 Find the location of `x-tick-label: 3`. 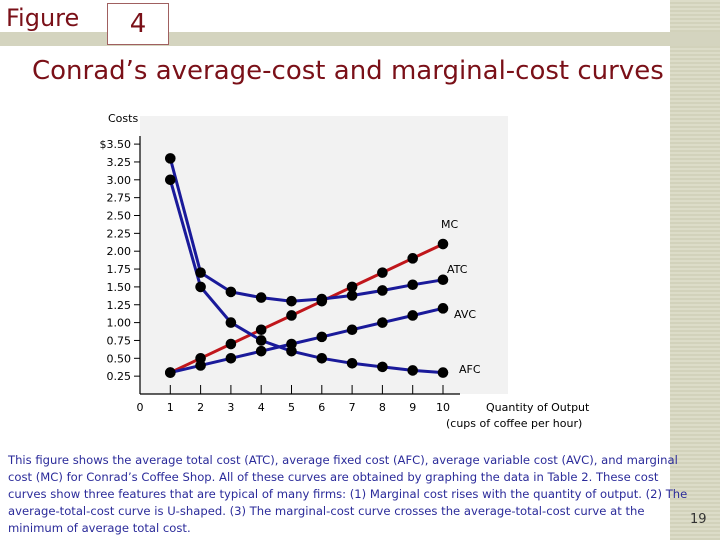

x-tick-label: 3 is located at coordinates (230, 407).